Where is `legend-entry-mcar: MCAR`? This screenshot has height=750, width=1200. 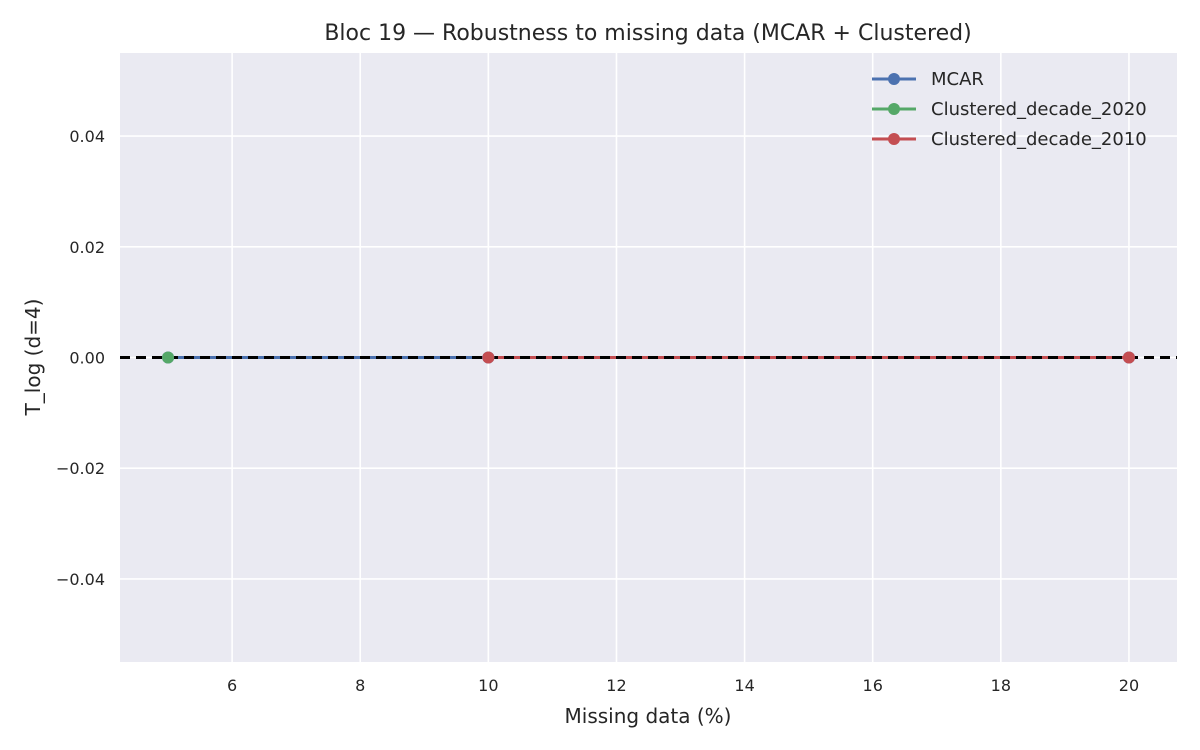
legend-entry-mcar: MCAR is located at coordinates (928, 79).